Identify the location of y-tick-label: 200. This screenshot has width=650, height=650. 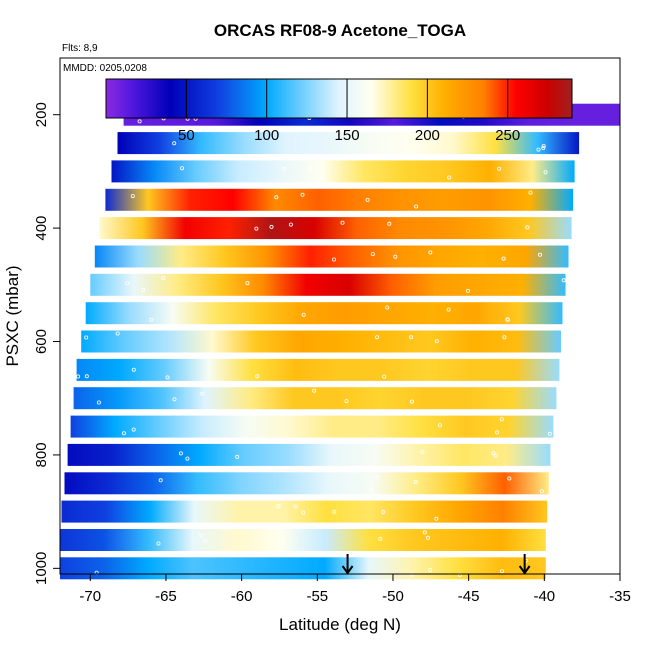
(41, 114).